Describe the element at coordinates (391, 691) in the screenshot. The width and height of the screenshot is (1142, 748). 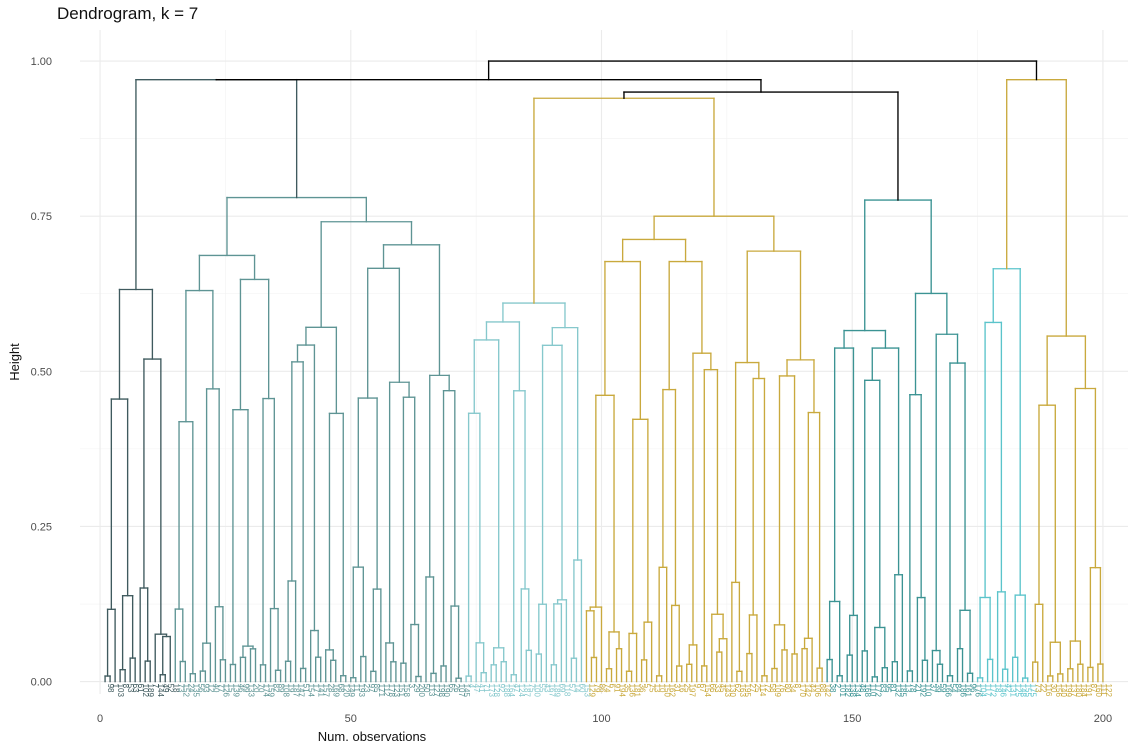
I see `leaf-label: 178` at that location.